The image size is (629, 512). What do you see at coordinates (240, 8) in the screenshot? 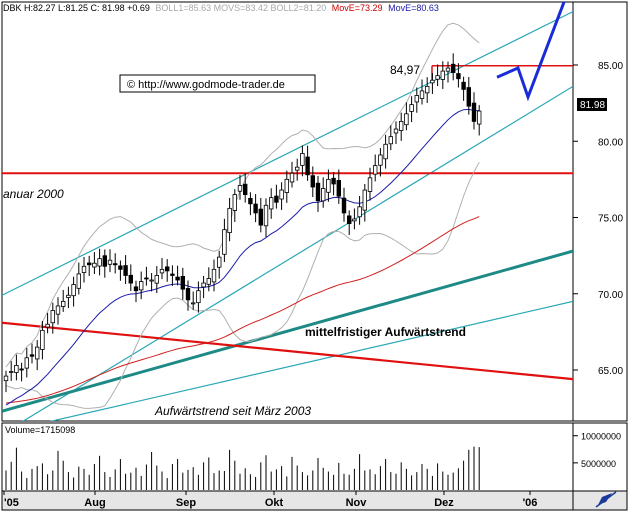
I see `header-bollinger: BOLL1=85.63 MOVS=83.42 BOLL2=81.20` at bounding box center [240, 8].